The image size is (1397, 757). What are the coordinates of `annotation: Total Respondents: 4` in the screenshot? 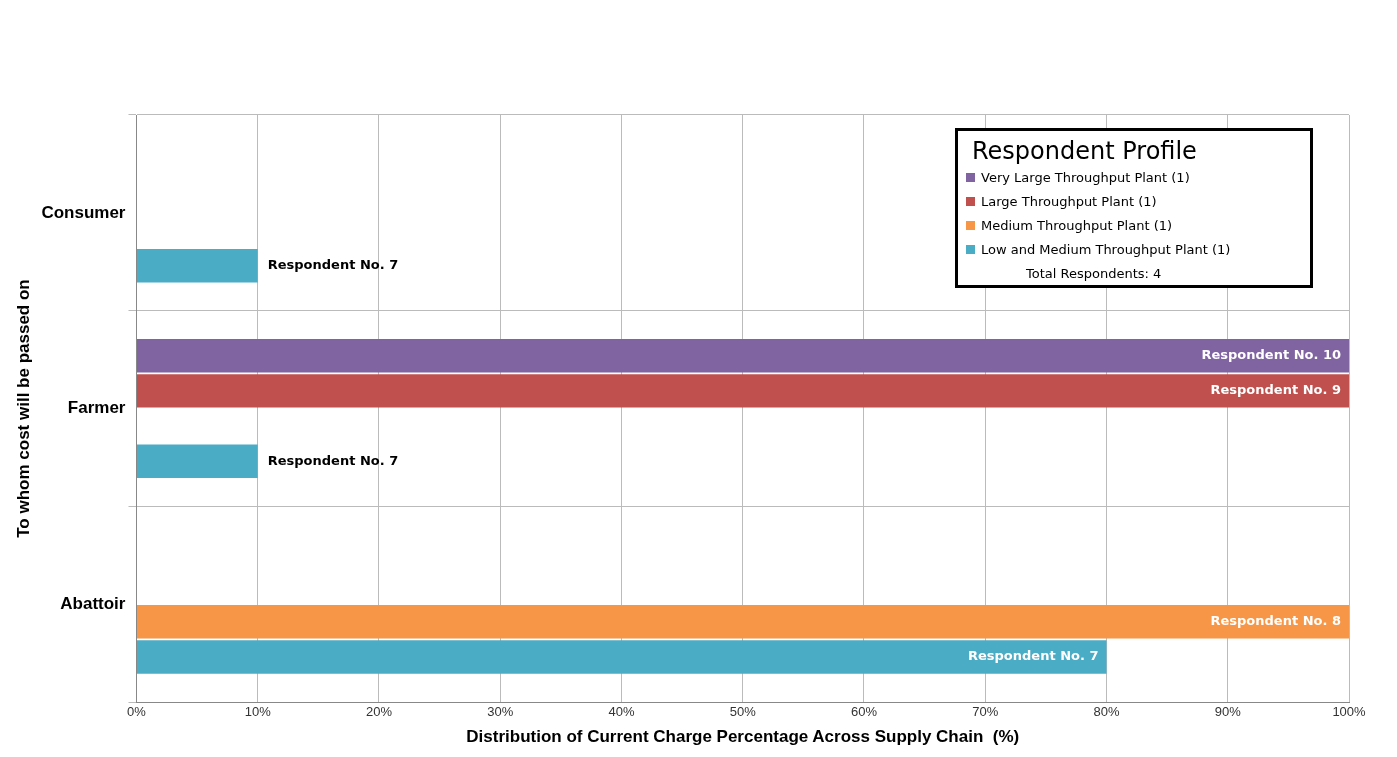 It's located at (1094, 273).